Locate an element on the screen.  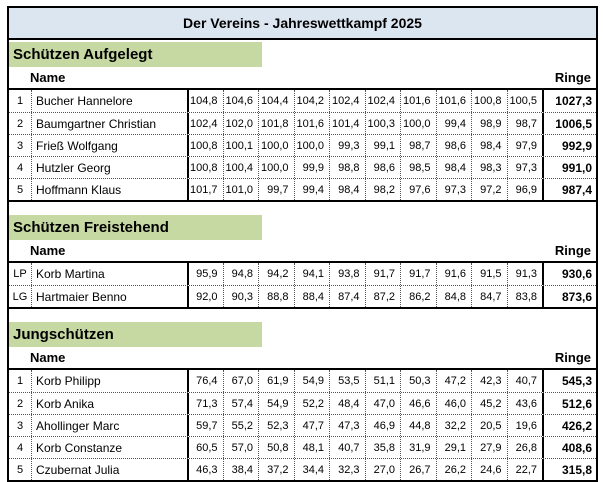
score-cell: 86,2 is located at coordinates (418, 296).